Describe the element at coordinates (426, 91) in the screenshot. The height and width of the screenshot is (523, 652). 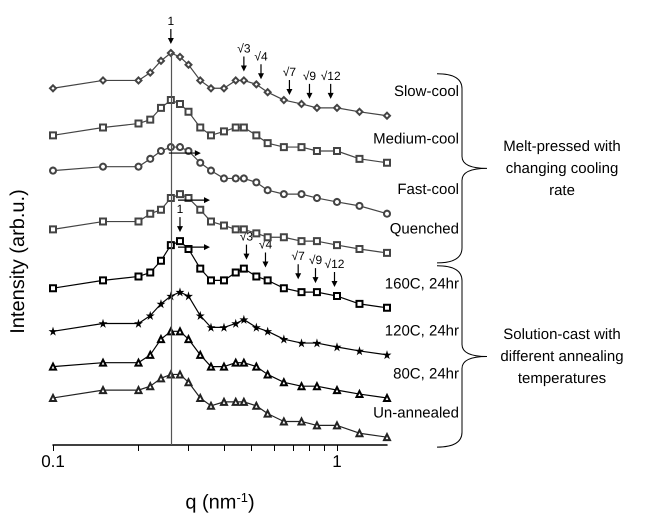
I see `series-label: Slow-cool` at that location.